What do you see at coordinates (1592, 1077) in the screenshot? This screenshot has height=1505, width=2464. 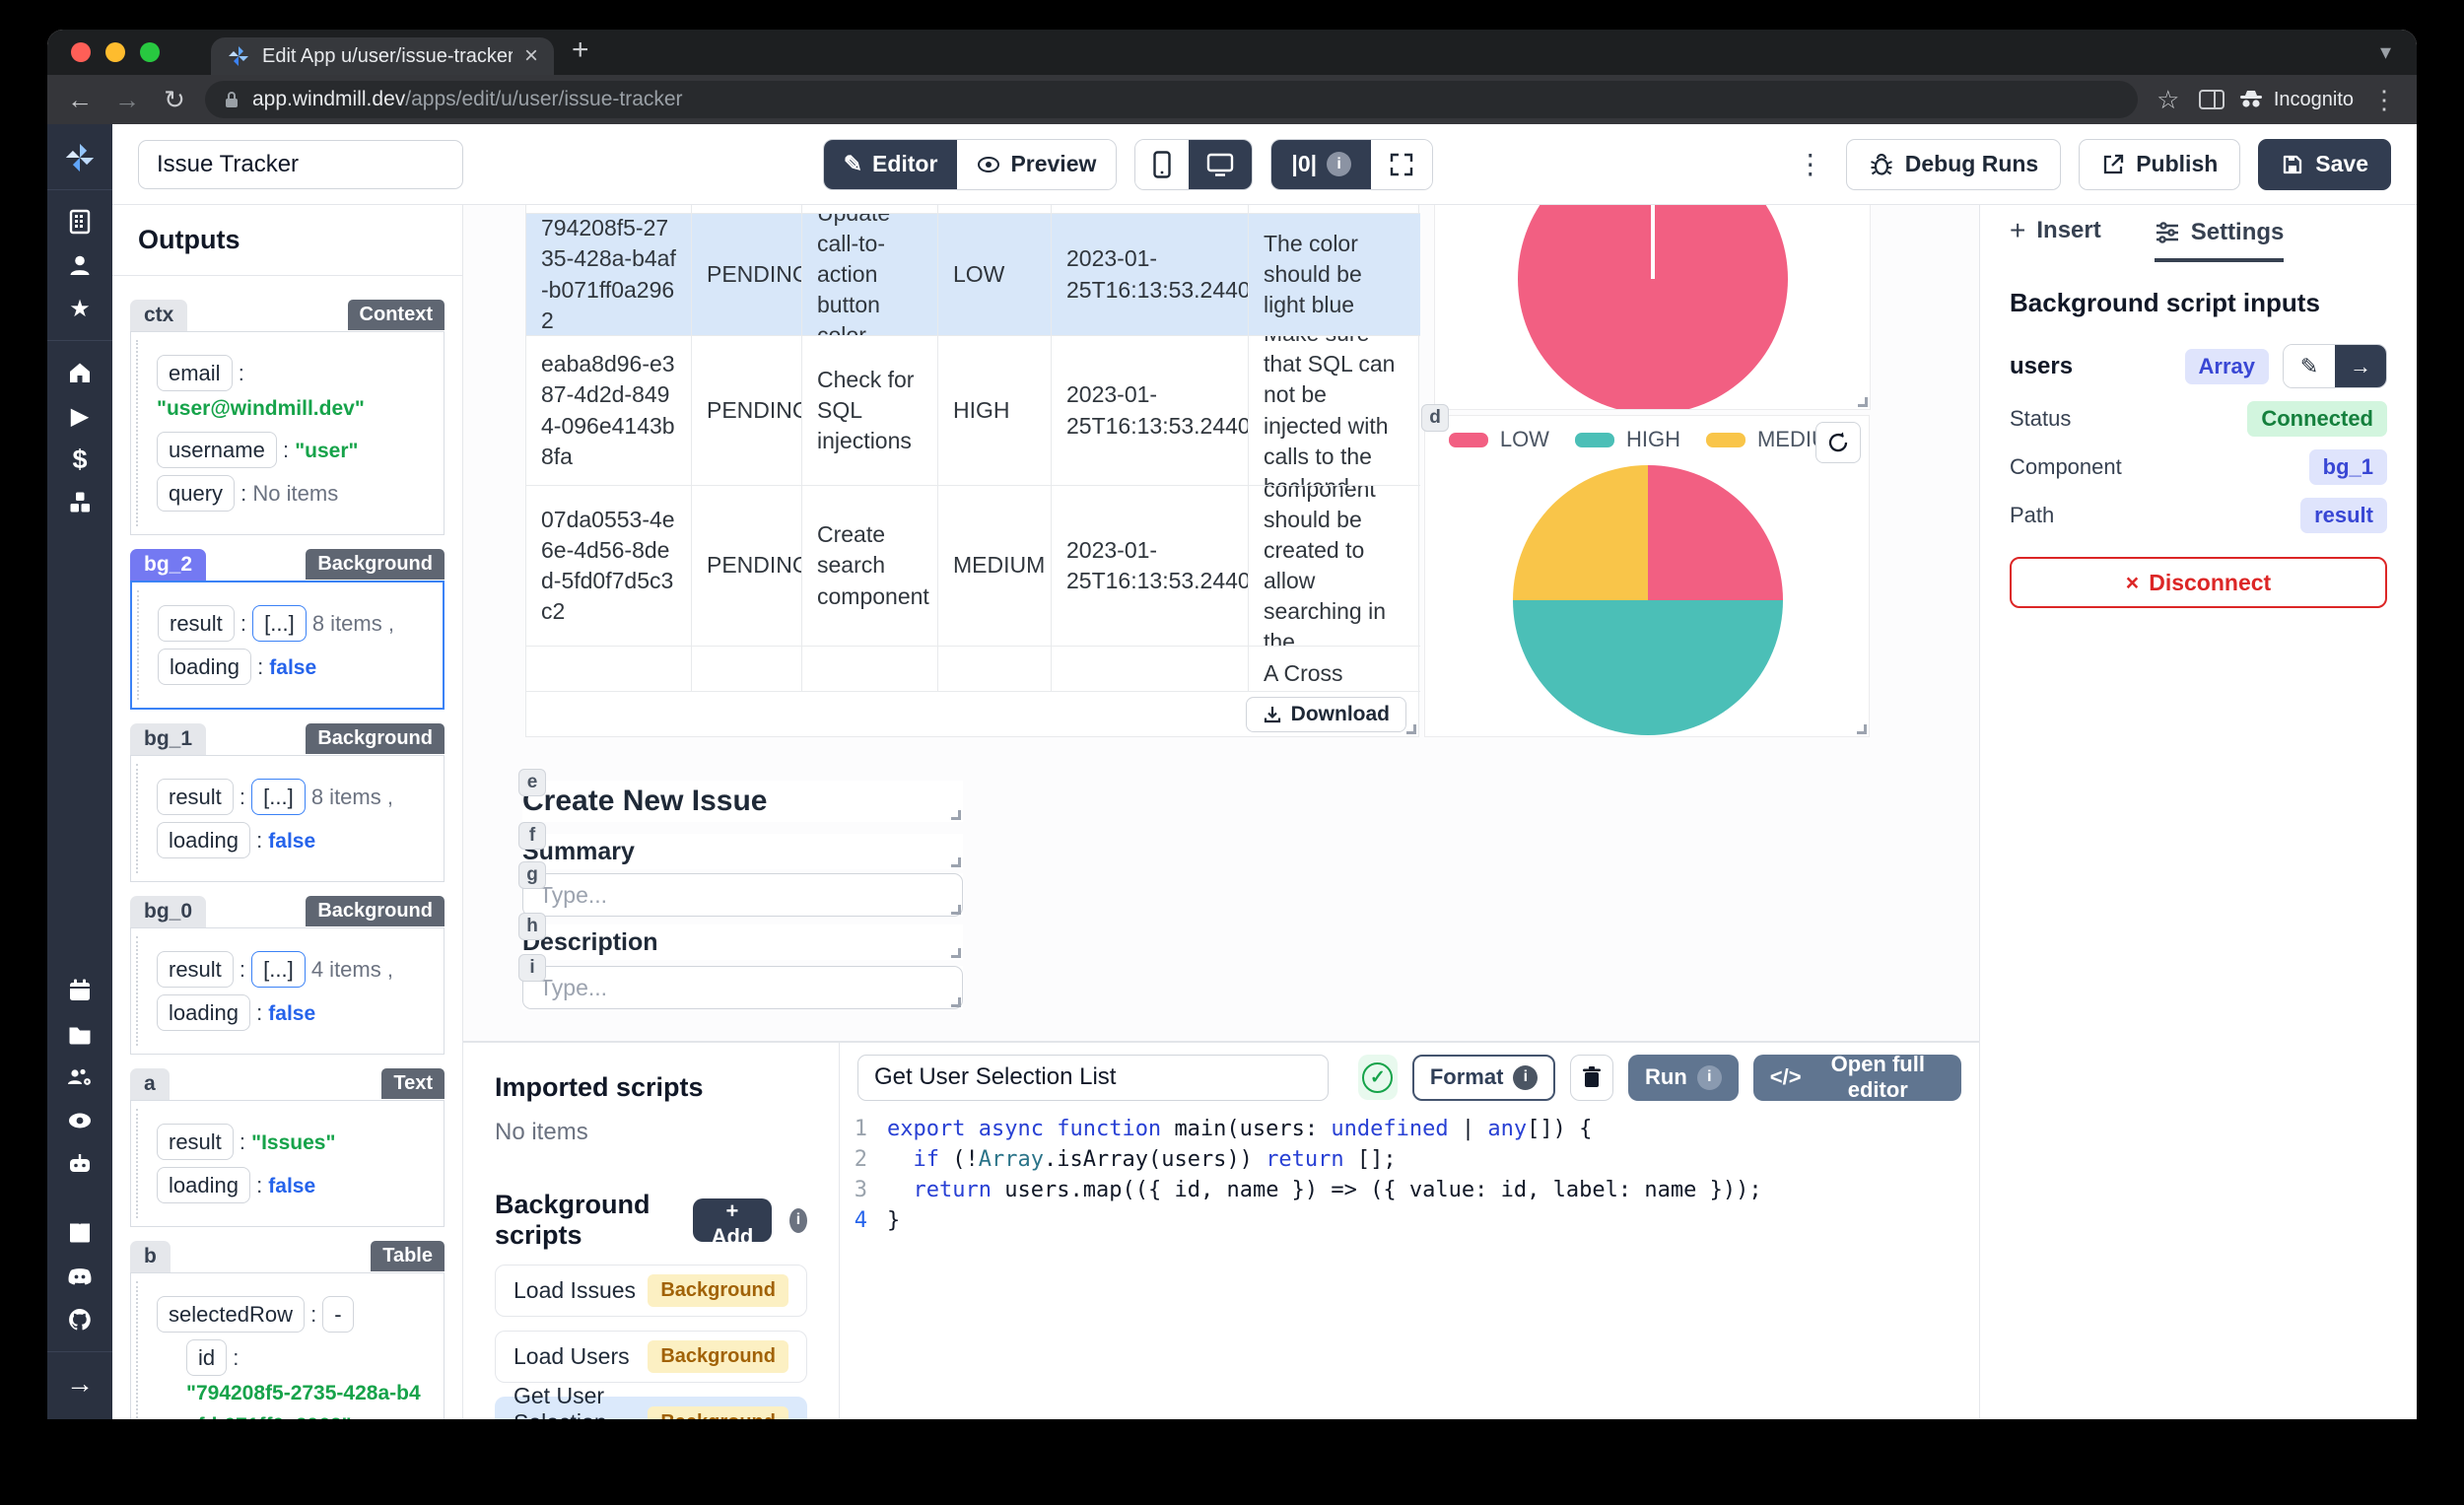 I see `delete-script-button` at bounding box center [1592, 1077].